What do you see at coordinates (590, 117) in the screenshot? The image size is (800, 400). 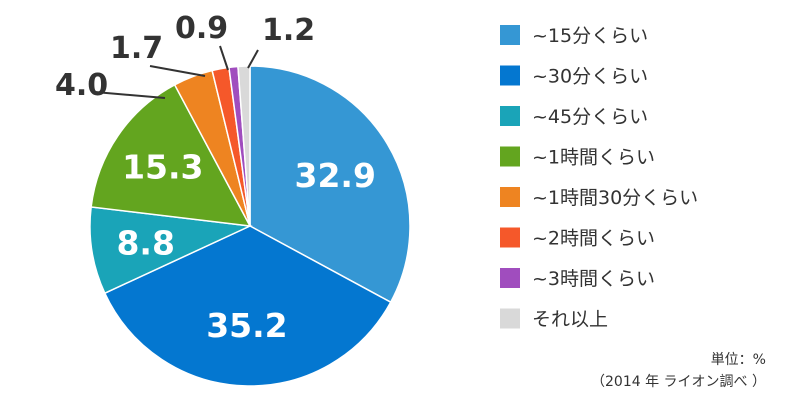 I see `legend-label: ~45分くらい` at bounding box center [590, 117].